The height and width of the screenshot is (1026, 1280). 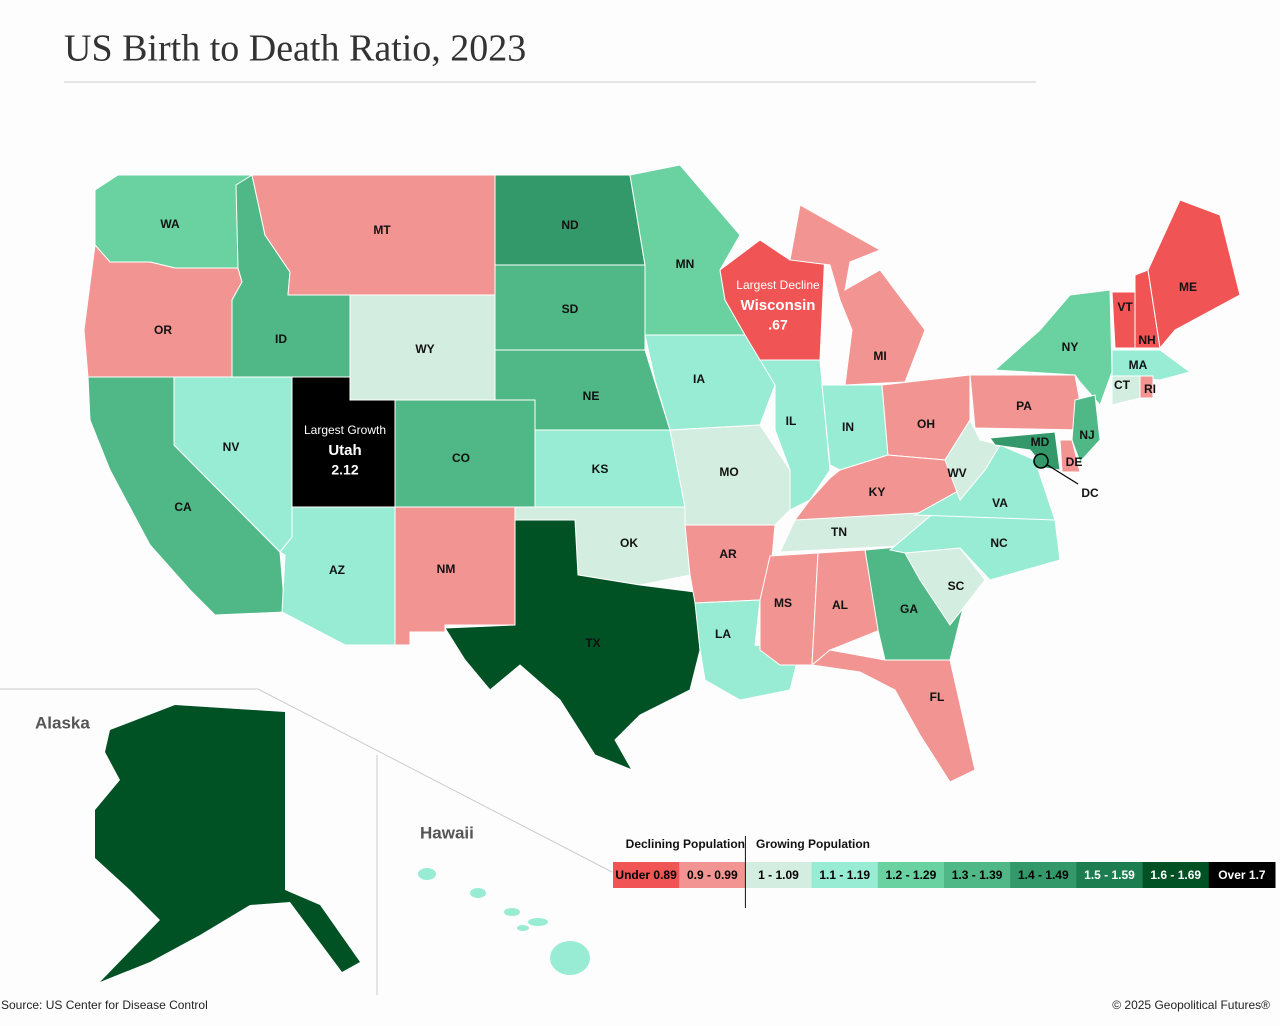 I want to click on legend-label: Under 0.89, so click(x=646, y=875).